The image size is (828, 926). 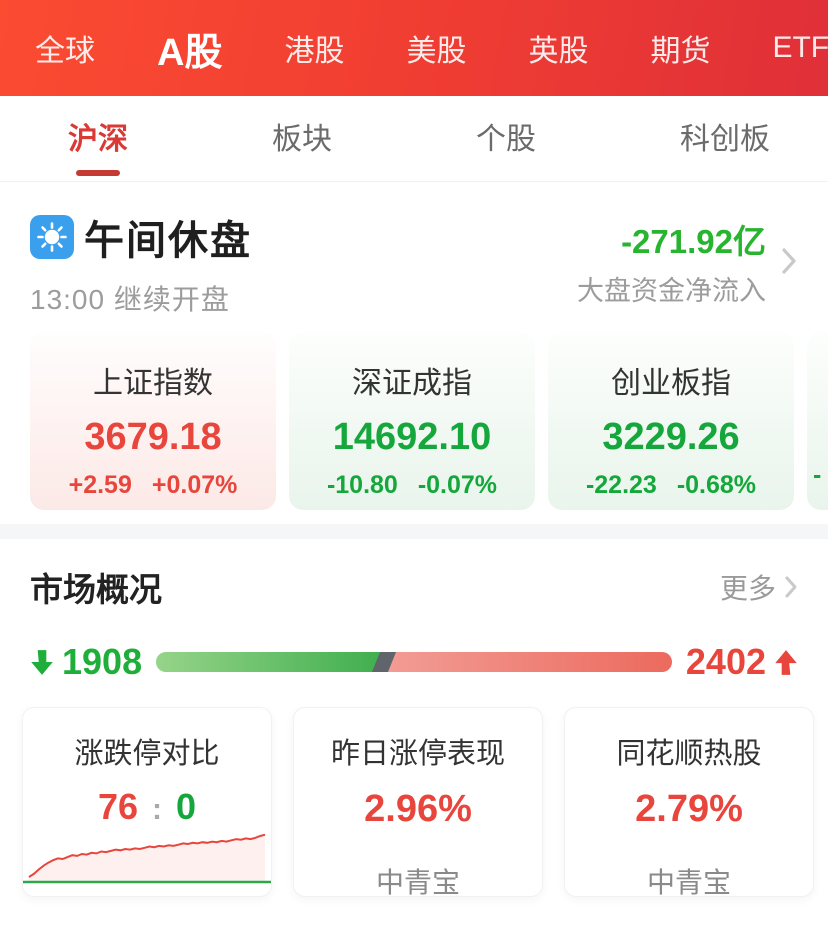 What do you see at coordinates (100, 485) in the screenshot?
I see `index-change: +2.59` at bounding box center [100, 485].